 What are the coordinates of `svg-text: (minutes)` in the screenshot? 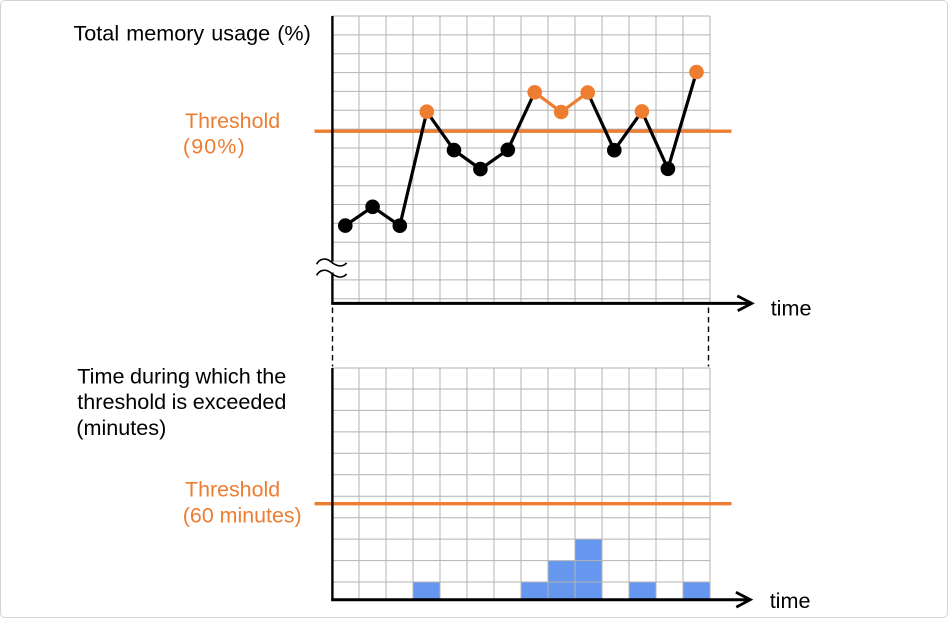 It's located at (121, 427).